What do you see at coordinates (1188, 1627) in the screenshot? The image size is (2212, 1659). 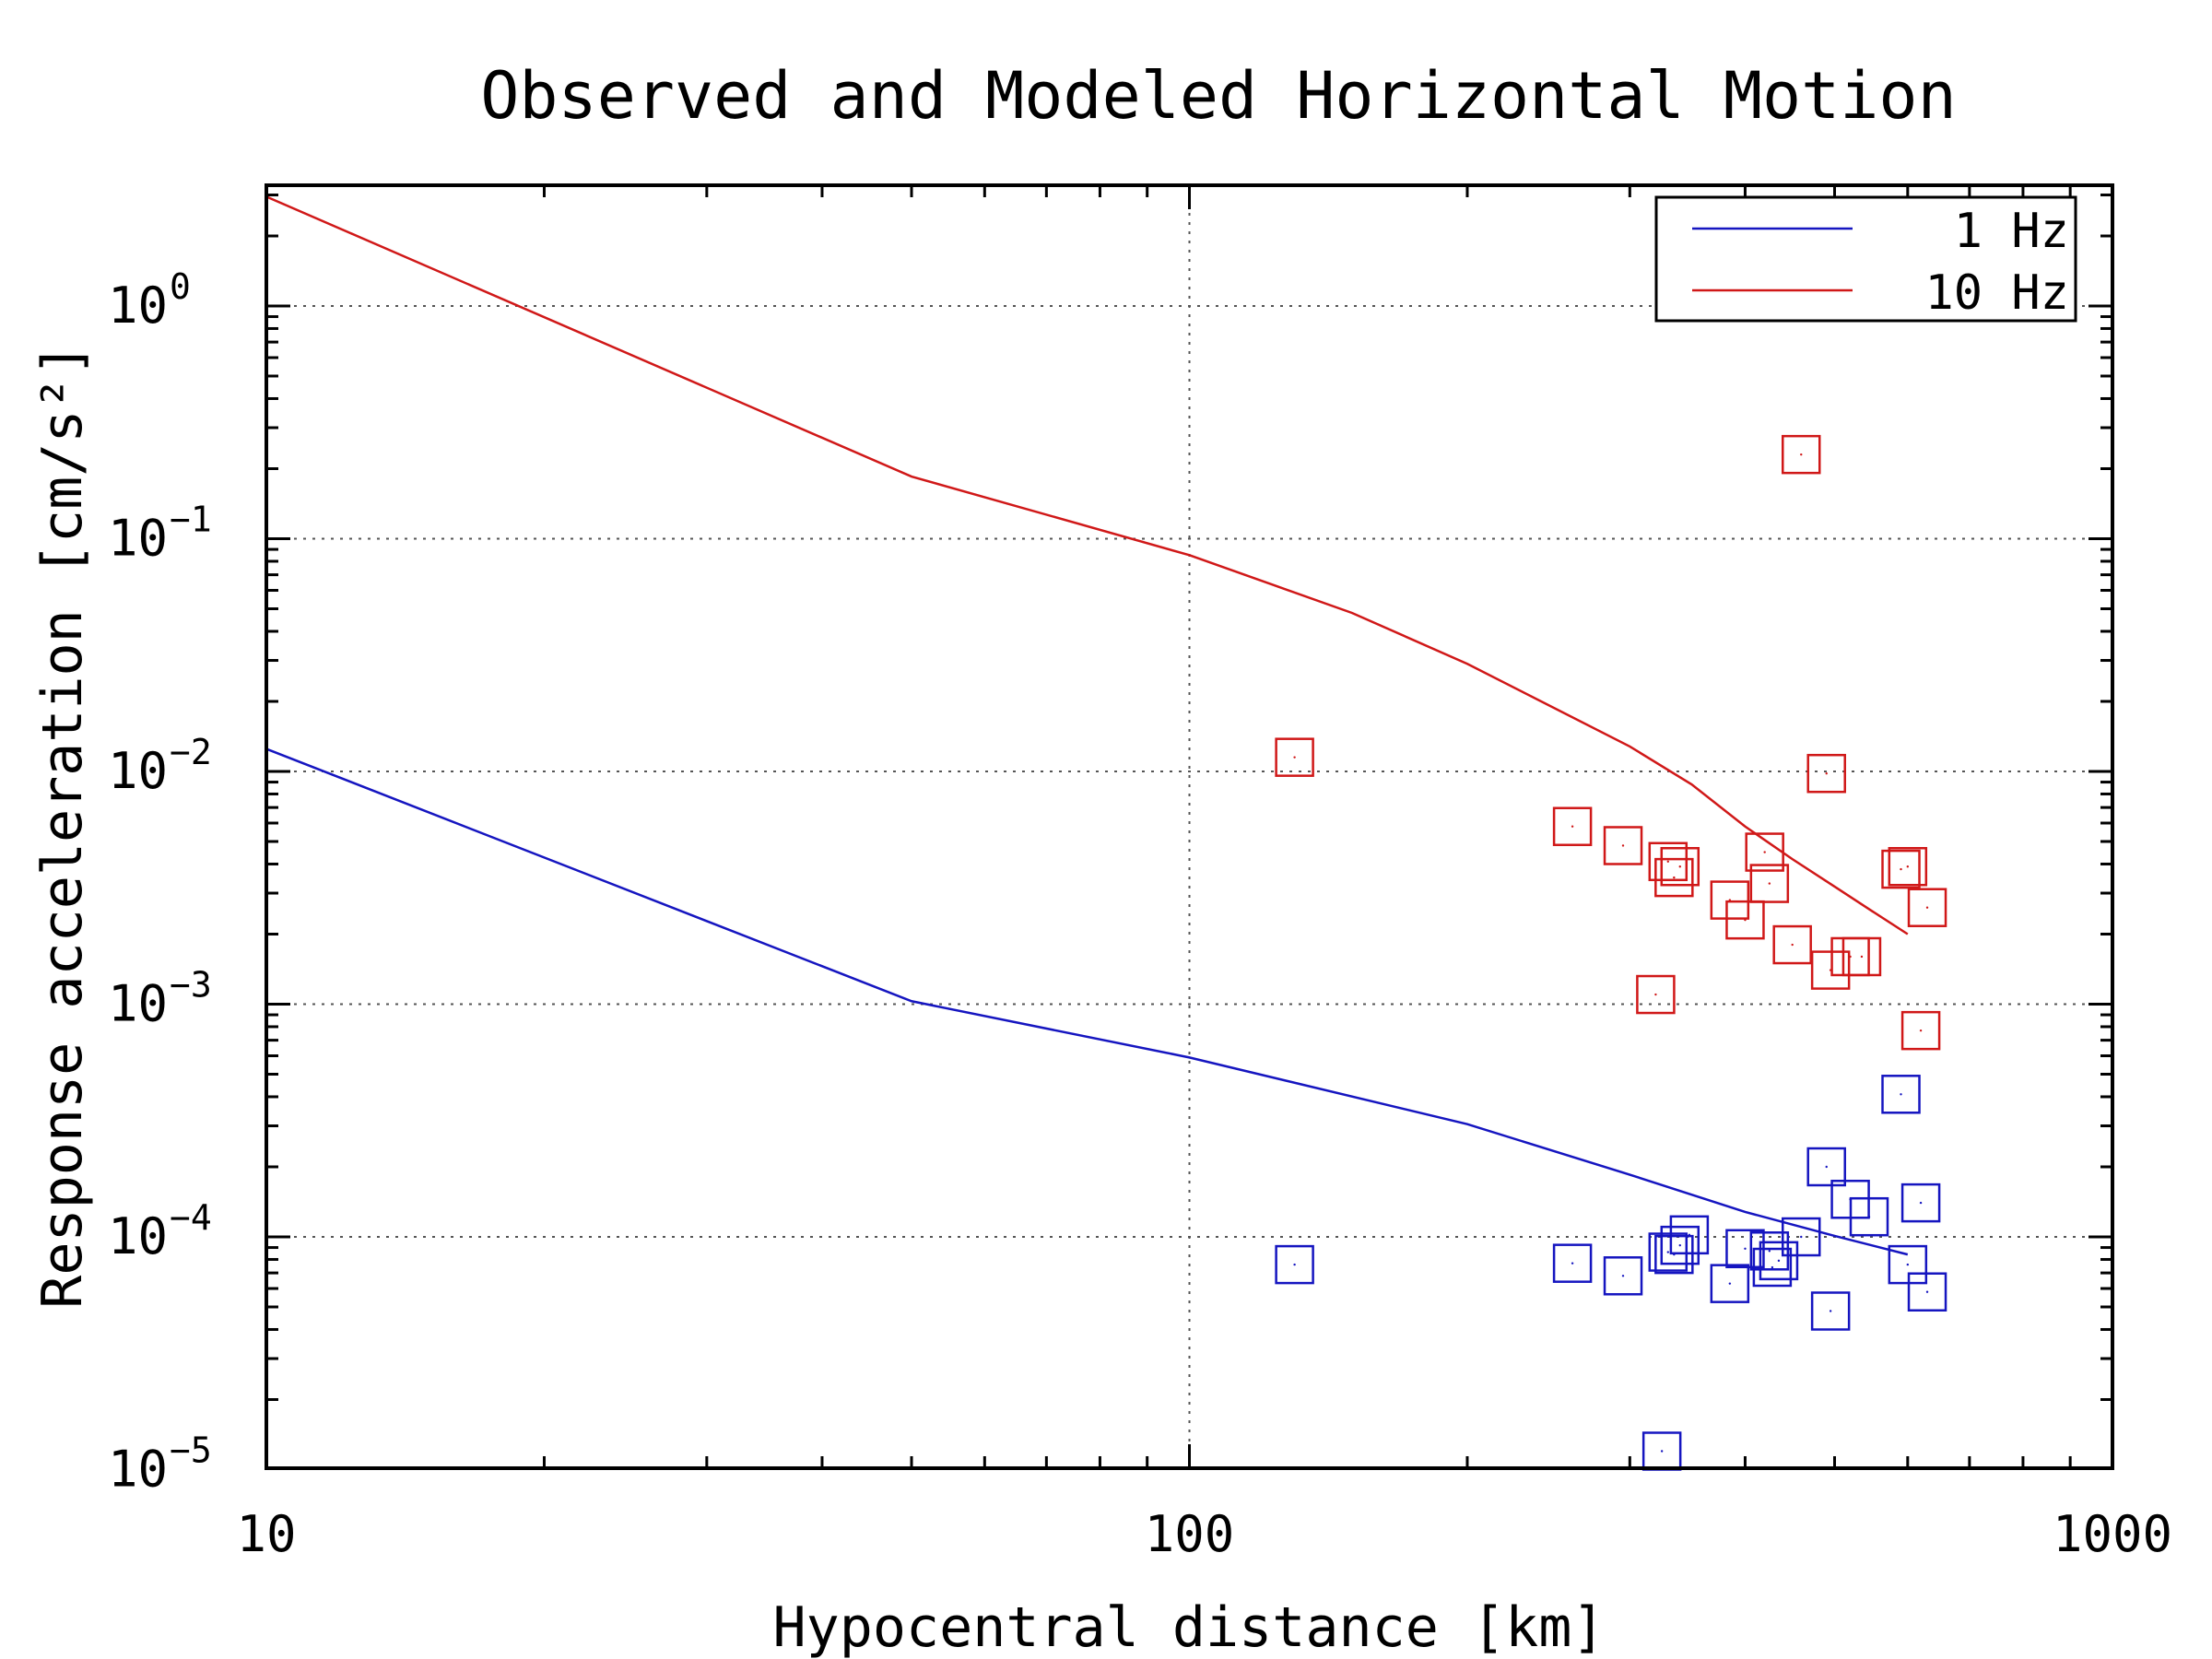 I see `x-axis-label: Hypocentral distance [km]` at bounding box center [1188, 1627].